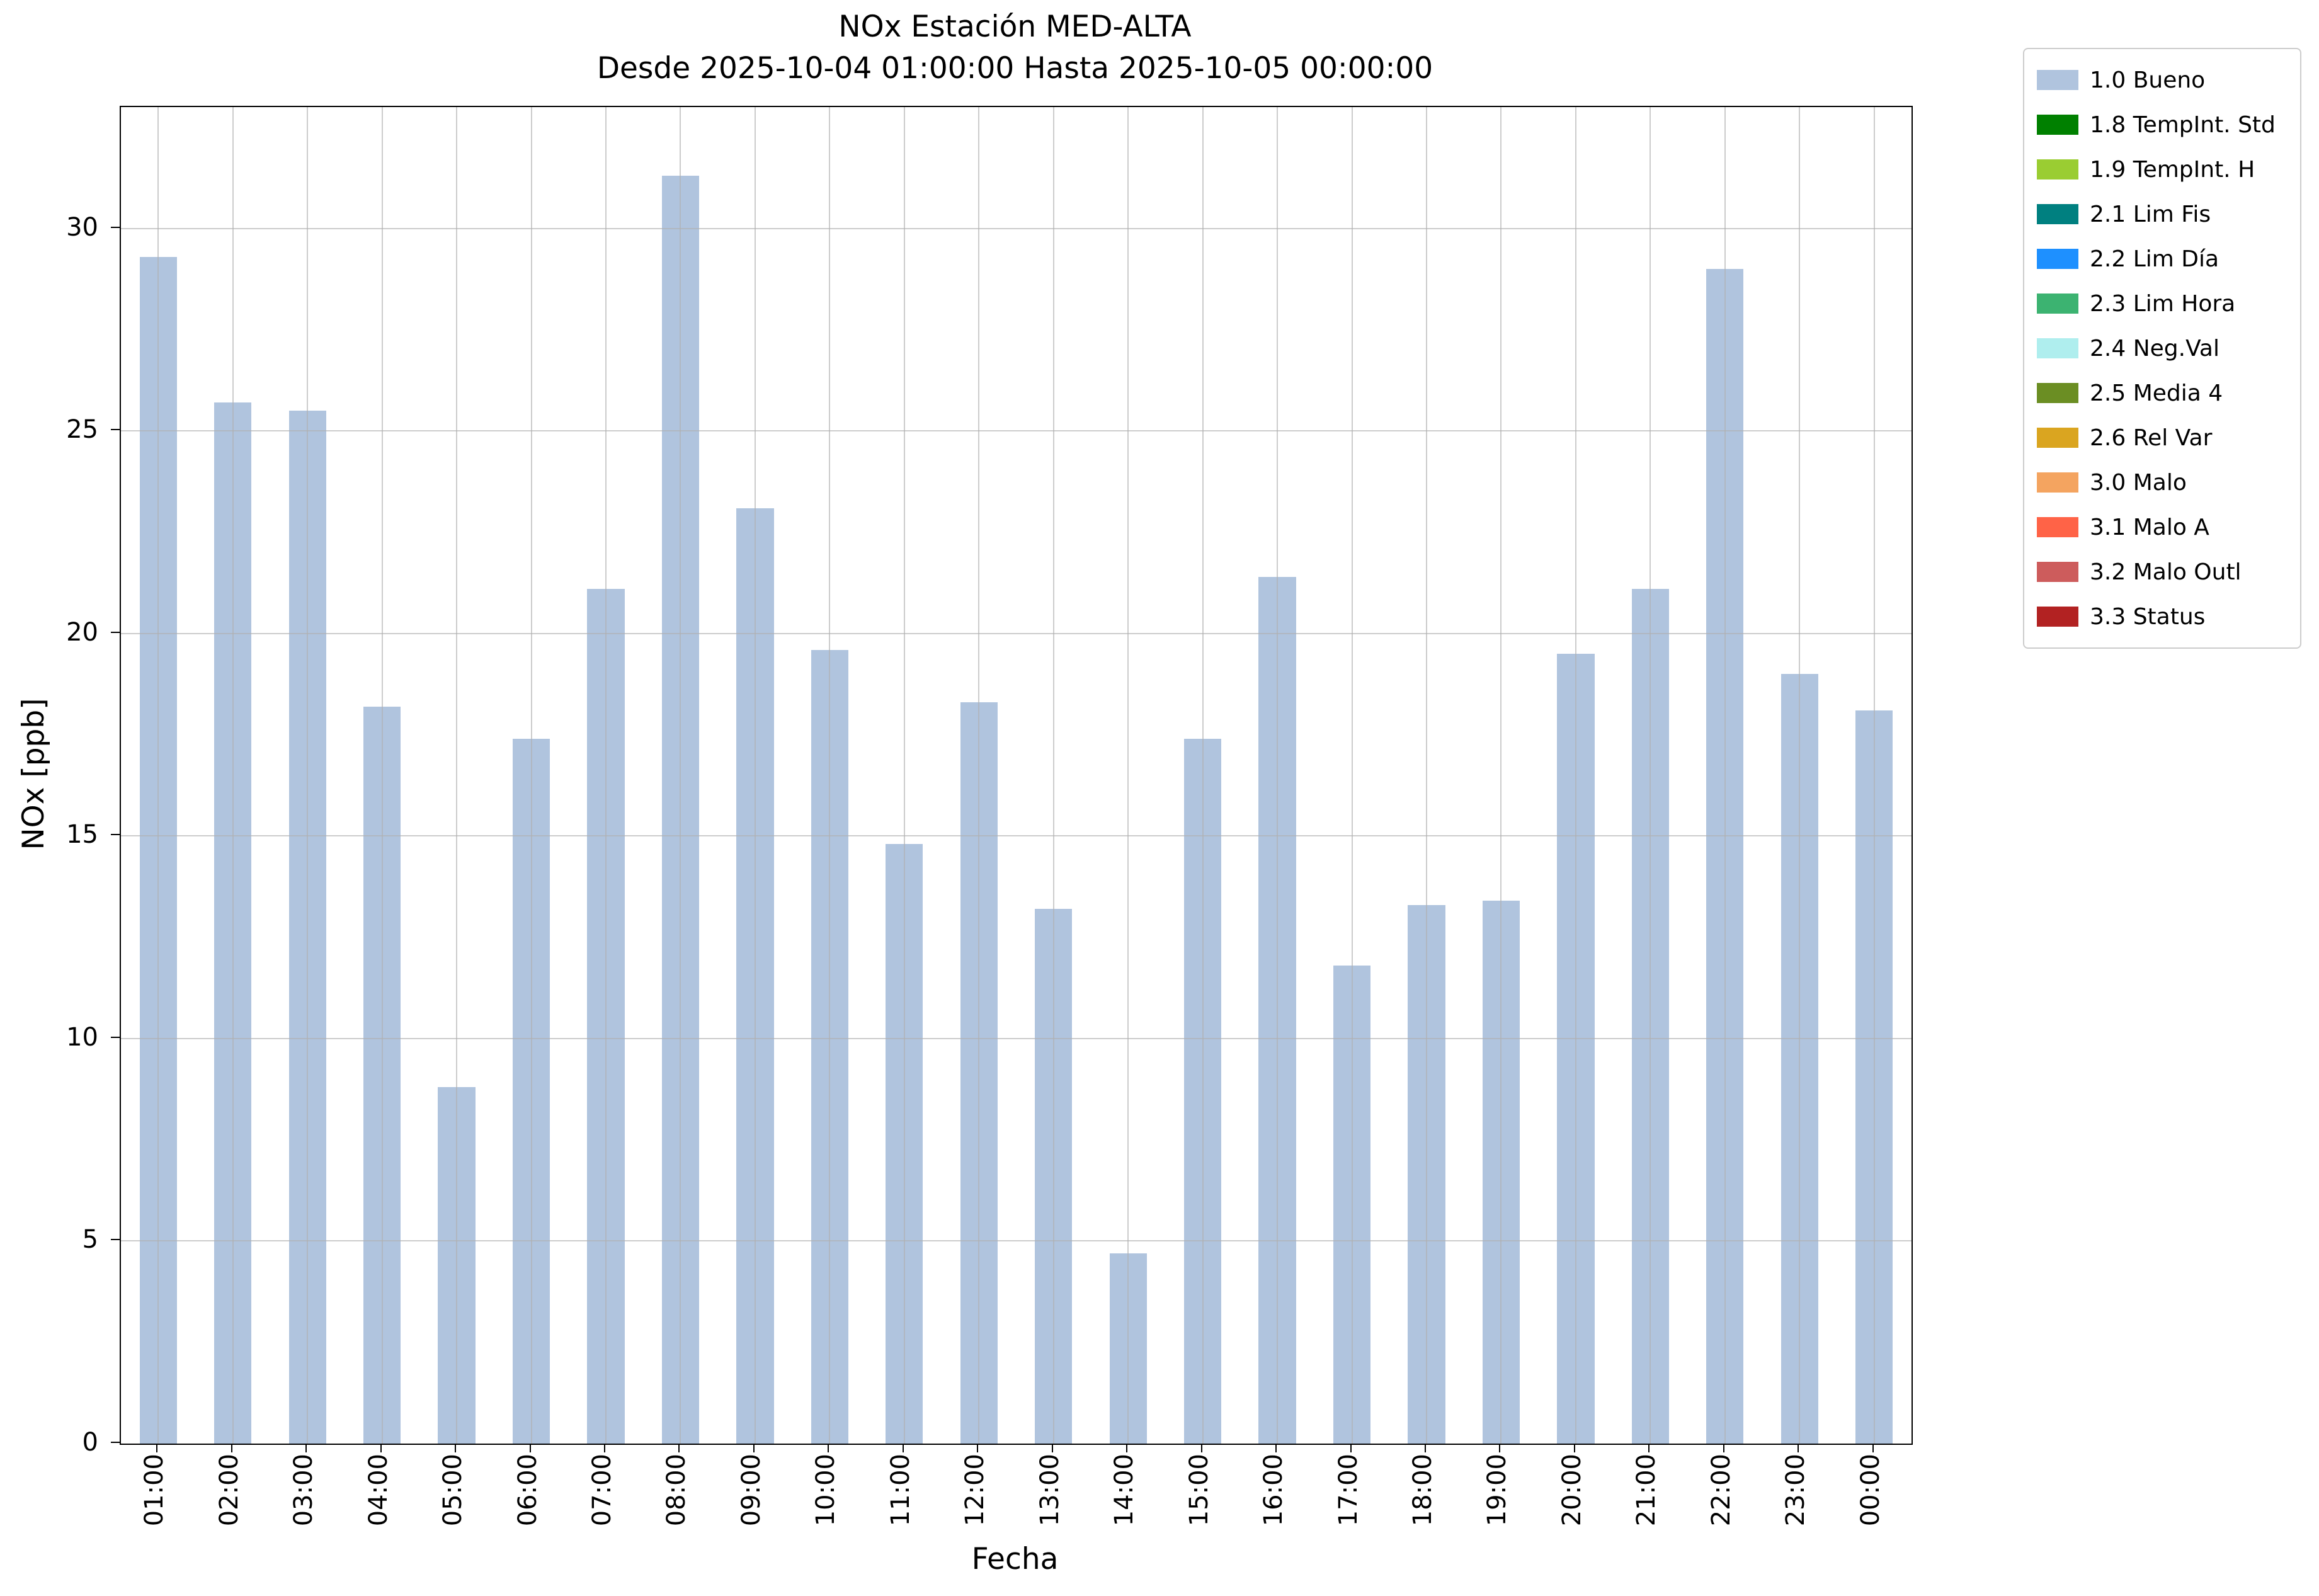 Image resolution: width=2319 pixels, height=1596 pixels. Describe the element at coordinates (378, 1490) in the screenshot. I see `x-tick-label: 04:00` at that location.